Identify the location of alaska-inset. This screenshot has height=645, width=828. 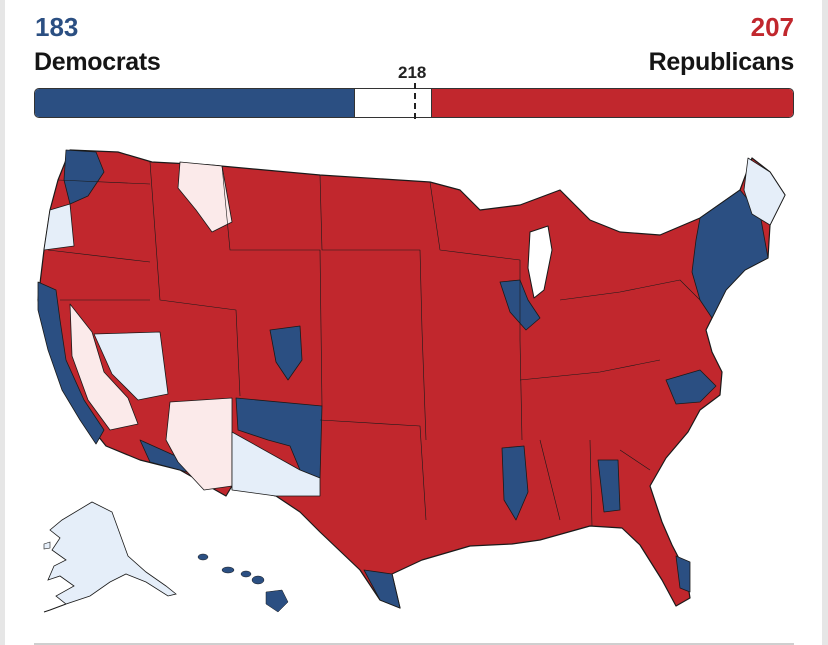
(110, 557).